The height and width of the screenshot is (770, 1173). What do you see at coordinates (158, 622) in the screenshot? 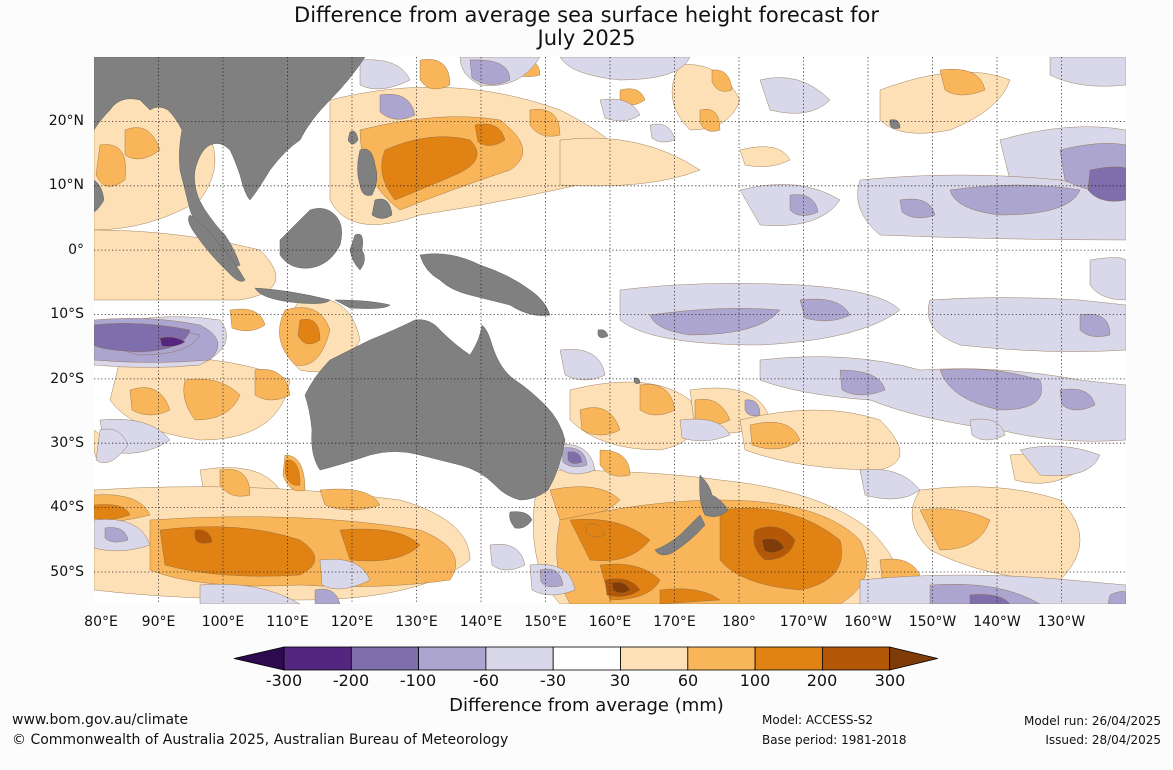
I see `lon-label-90e: 90°E` at bounding box center [158, 622].